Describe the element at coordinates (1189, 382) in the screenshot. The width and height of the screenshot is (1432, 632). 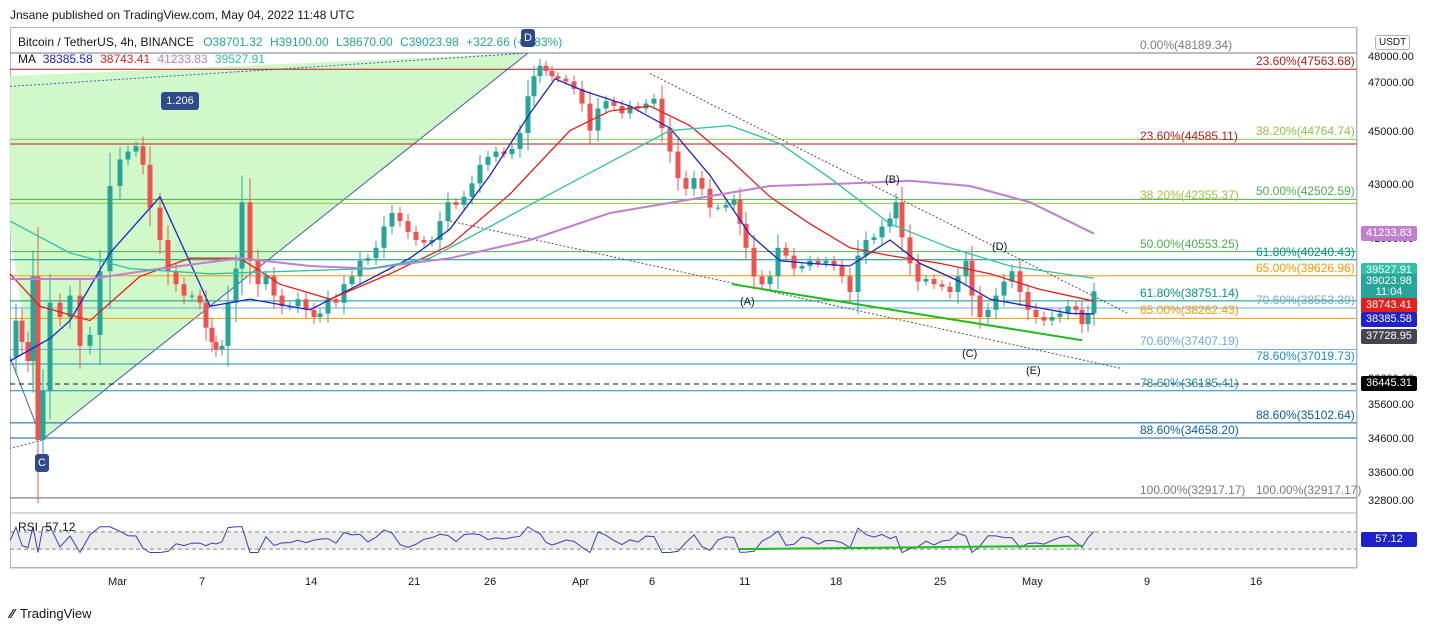
I see `fib-level-label: 78.60%(36185.41)` at that location.